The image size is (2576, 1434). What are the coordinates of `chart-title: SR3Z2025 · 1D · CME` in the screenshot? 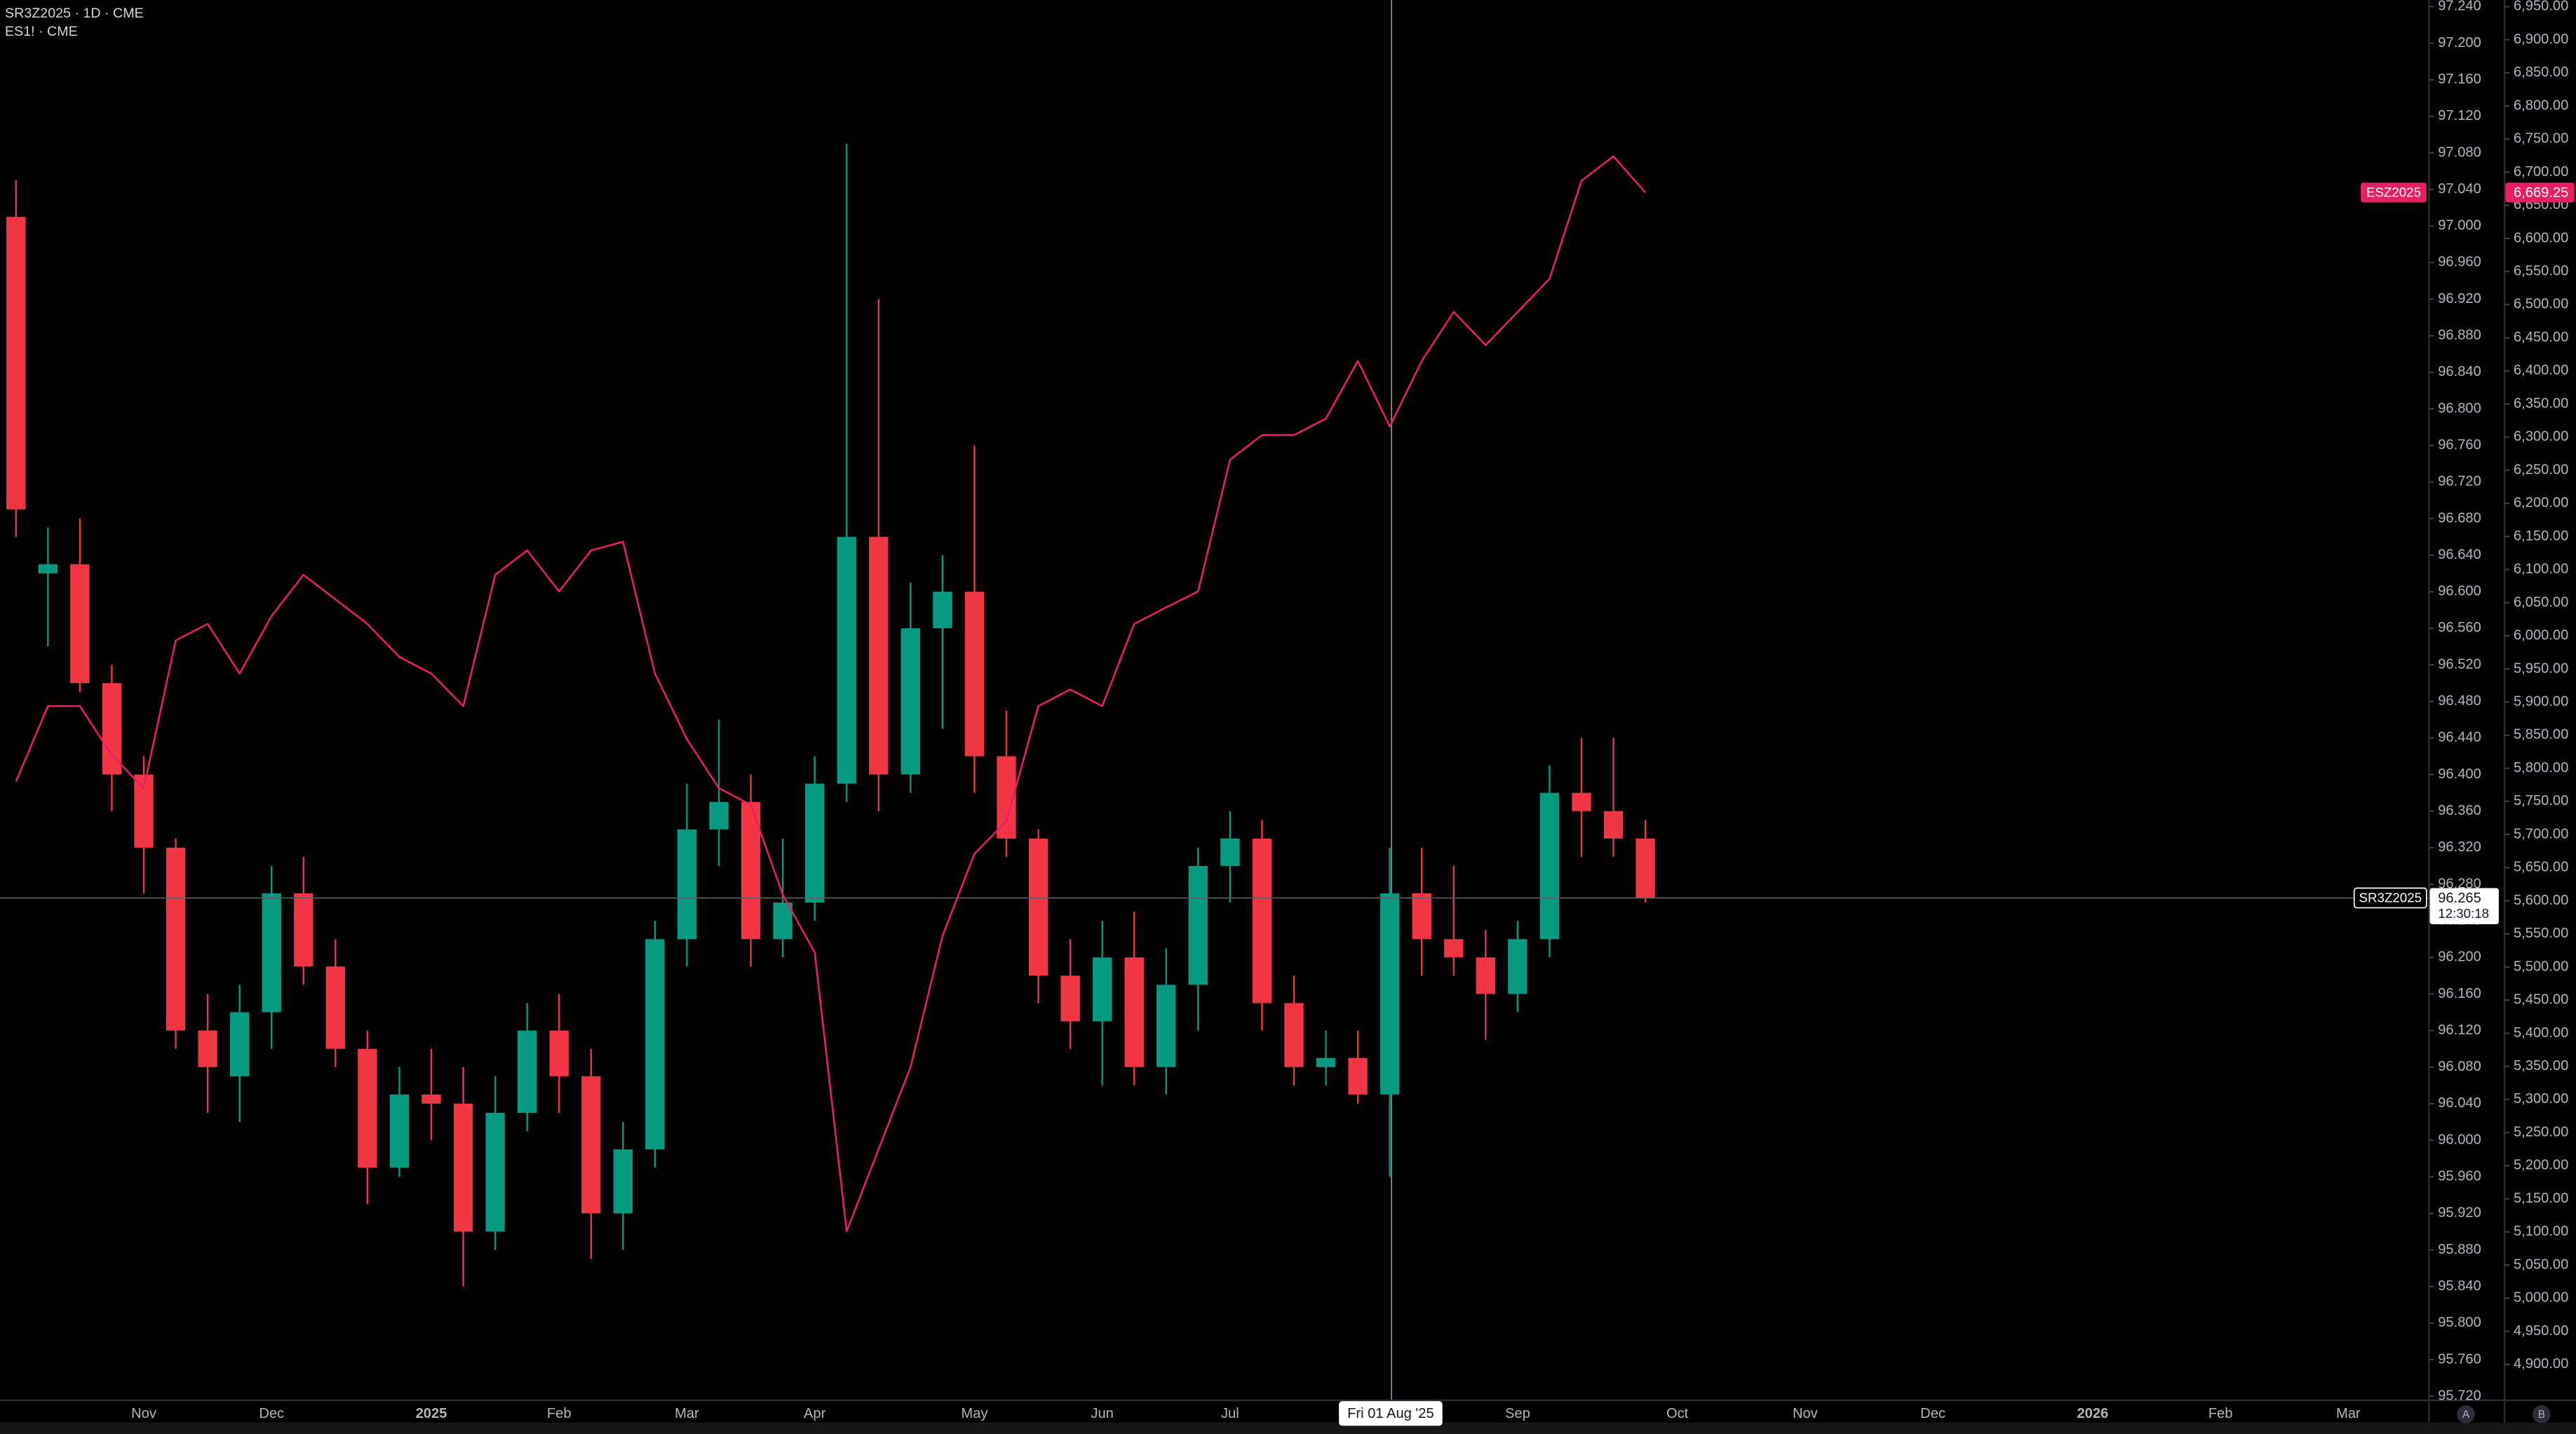 It's located at (74, 13).